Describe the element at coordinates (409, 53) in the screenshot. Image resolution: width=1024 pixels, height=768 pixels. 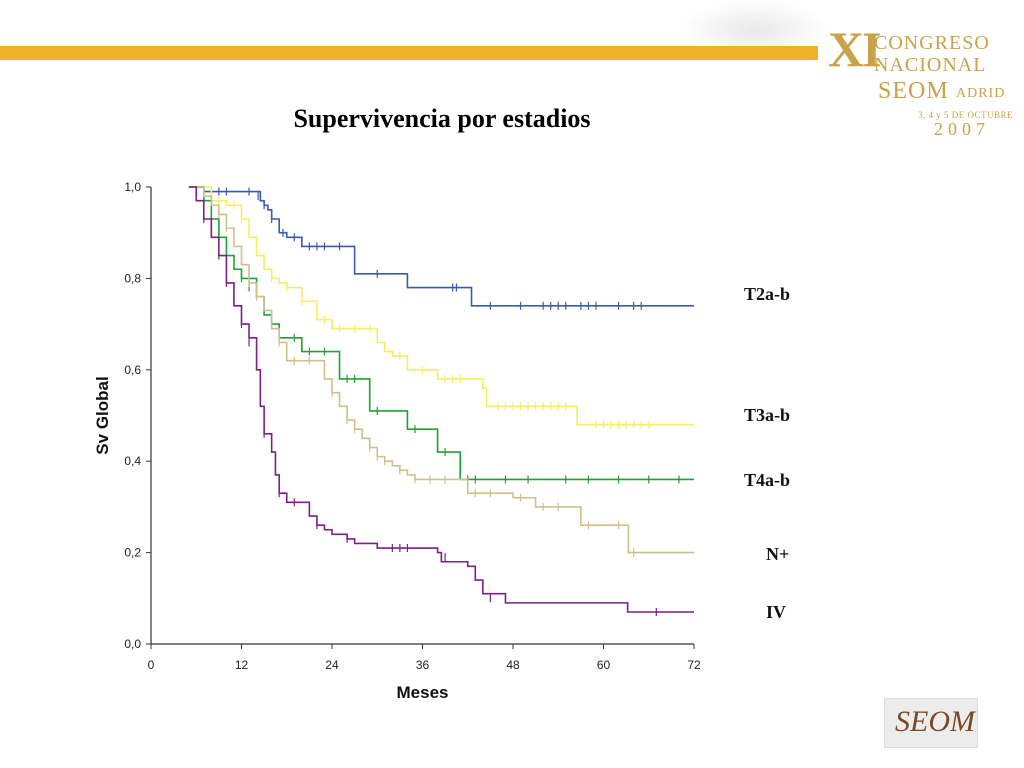
I see `header-banner-bar` at that location.